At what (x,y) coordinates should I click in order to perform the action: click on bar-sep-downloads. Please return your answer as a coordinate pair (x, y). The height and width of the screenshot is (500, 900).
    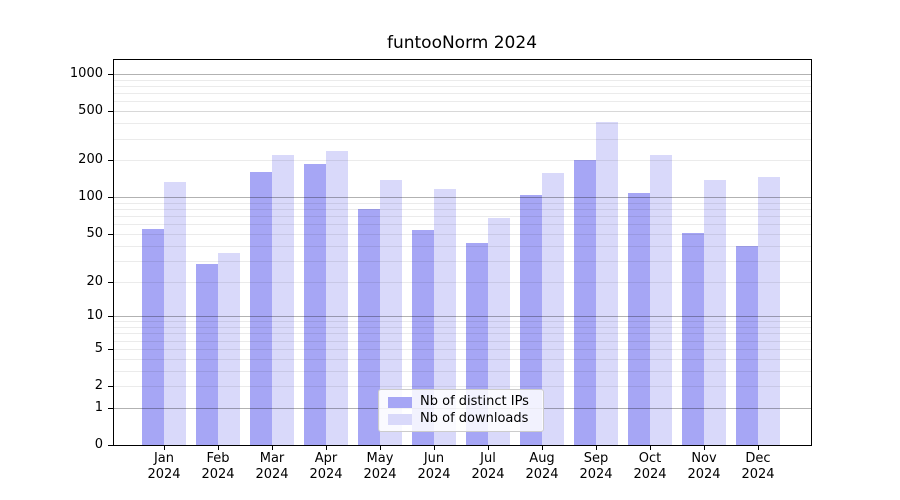
    Looking at the image, I should click on (607, 283).